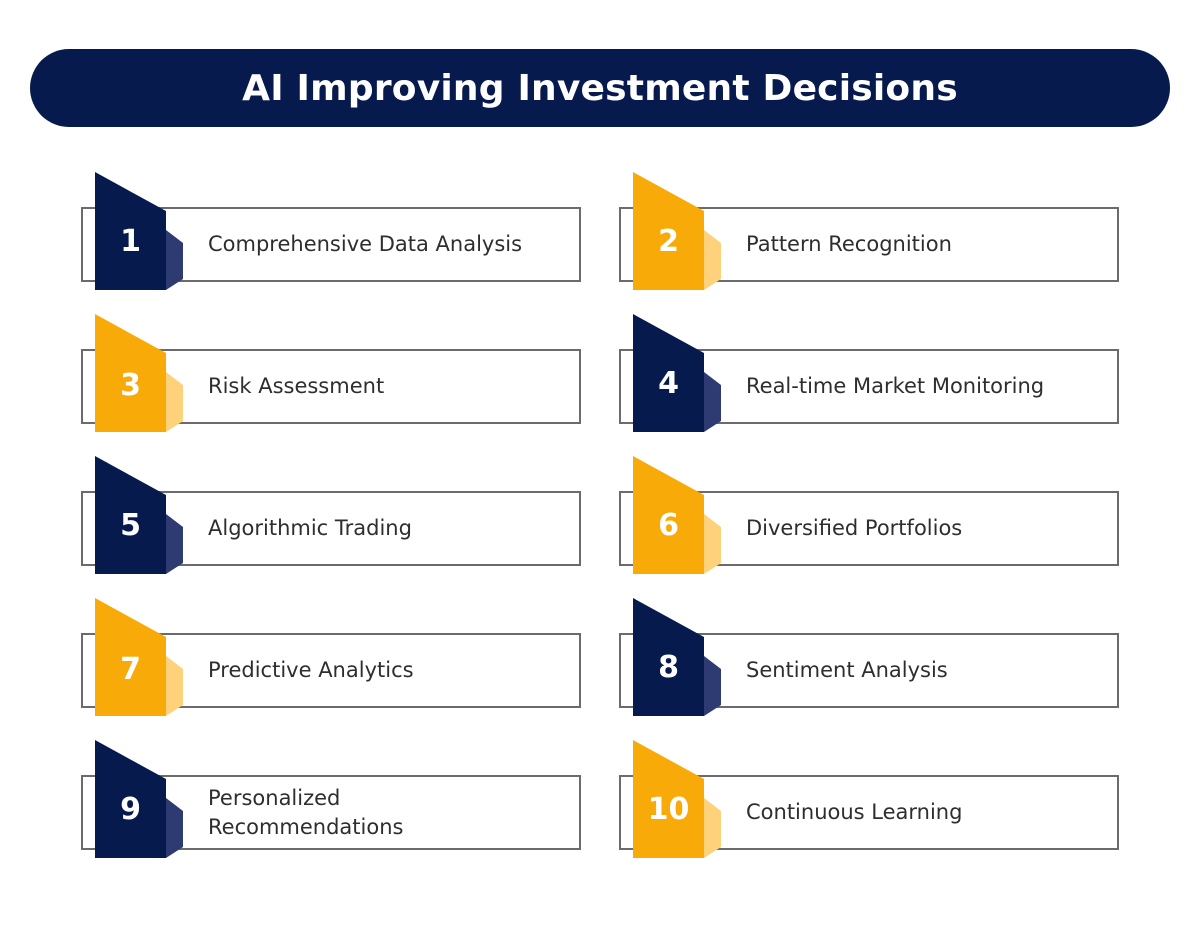  I want to click on item-number: 2, so click(668, 241).